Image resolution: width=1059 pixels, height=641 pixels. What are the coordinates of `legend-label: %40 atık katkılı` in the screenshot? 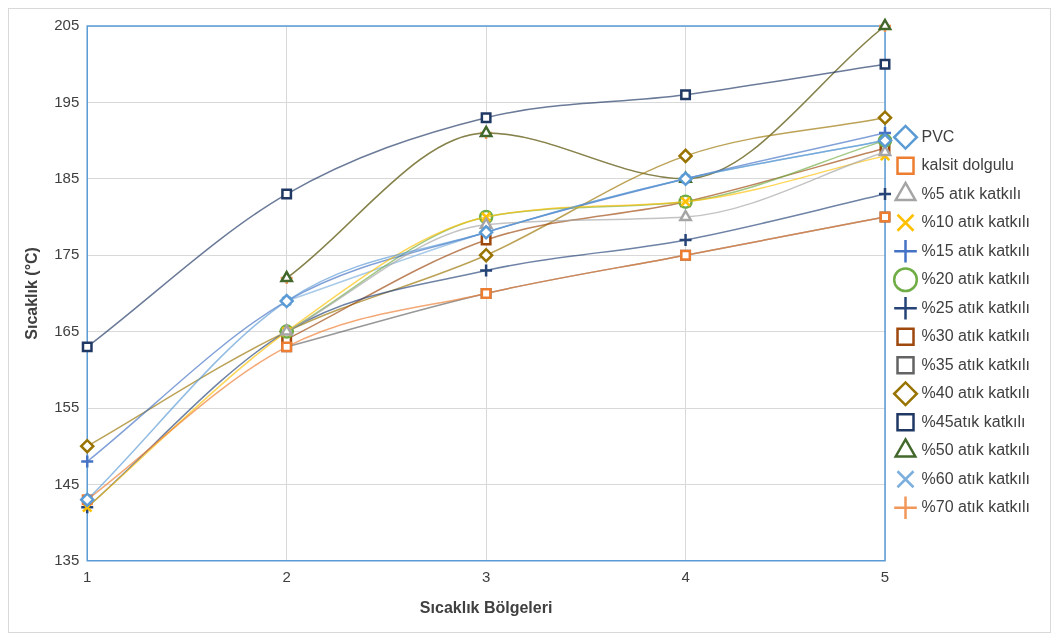 It's located at (976, 393).